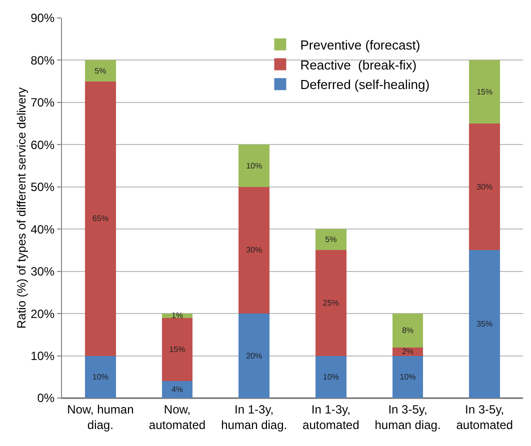  What do you see at coordinates (100, 417) in the screenshot?
I see `x-tick-label: Now, human diag.` at bounding box center [100, 417].